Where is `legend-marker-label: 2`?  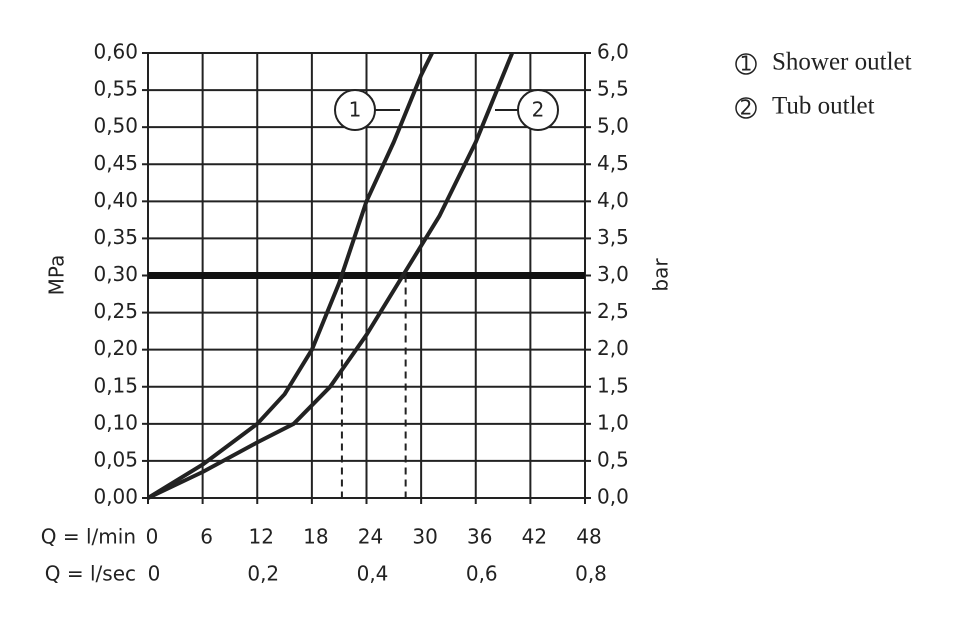
legend-marker-label: 2 is located at coordinates (746, 108).